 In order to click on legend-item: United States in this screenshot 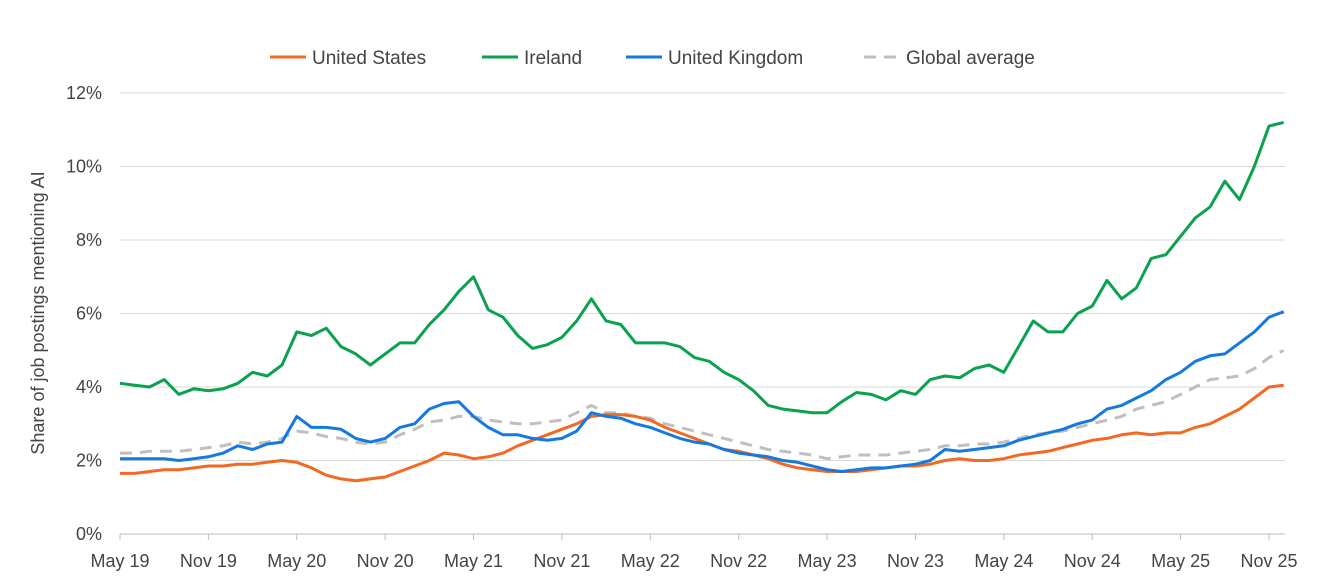, I will do `click(348, 58)`.